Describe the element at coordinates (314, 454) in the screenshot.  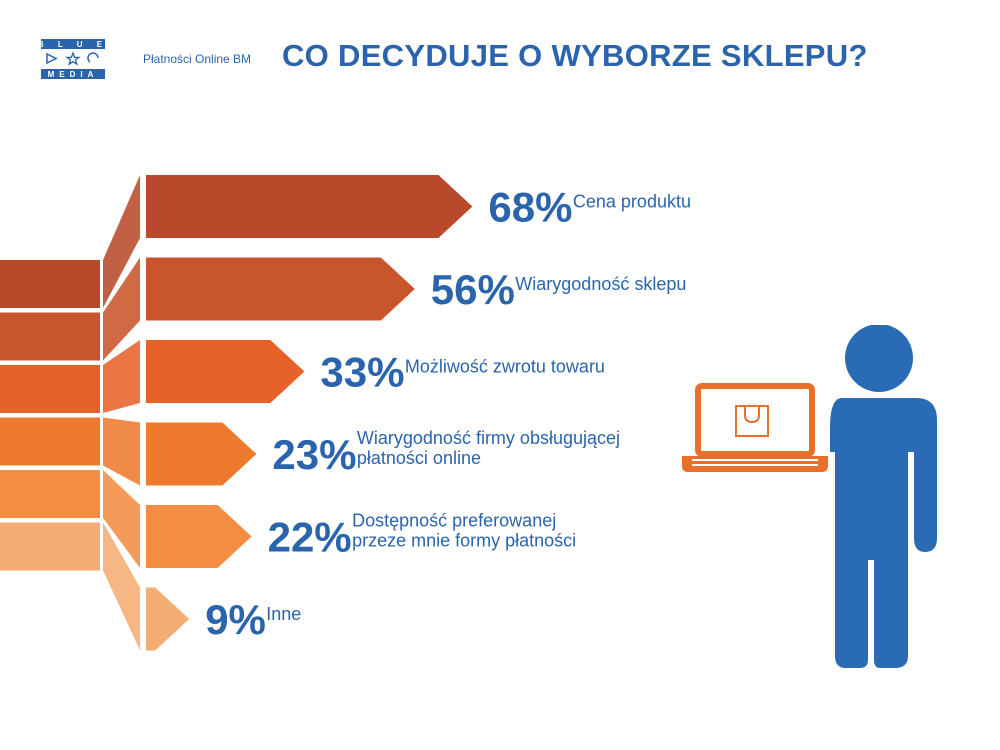
I see `value-label: 23%` at that location.